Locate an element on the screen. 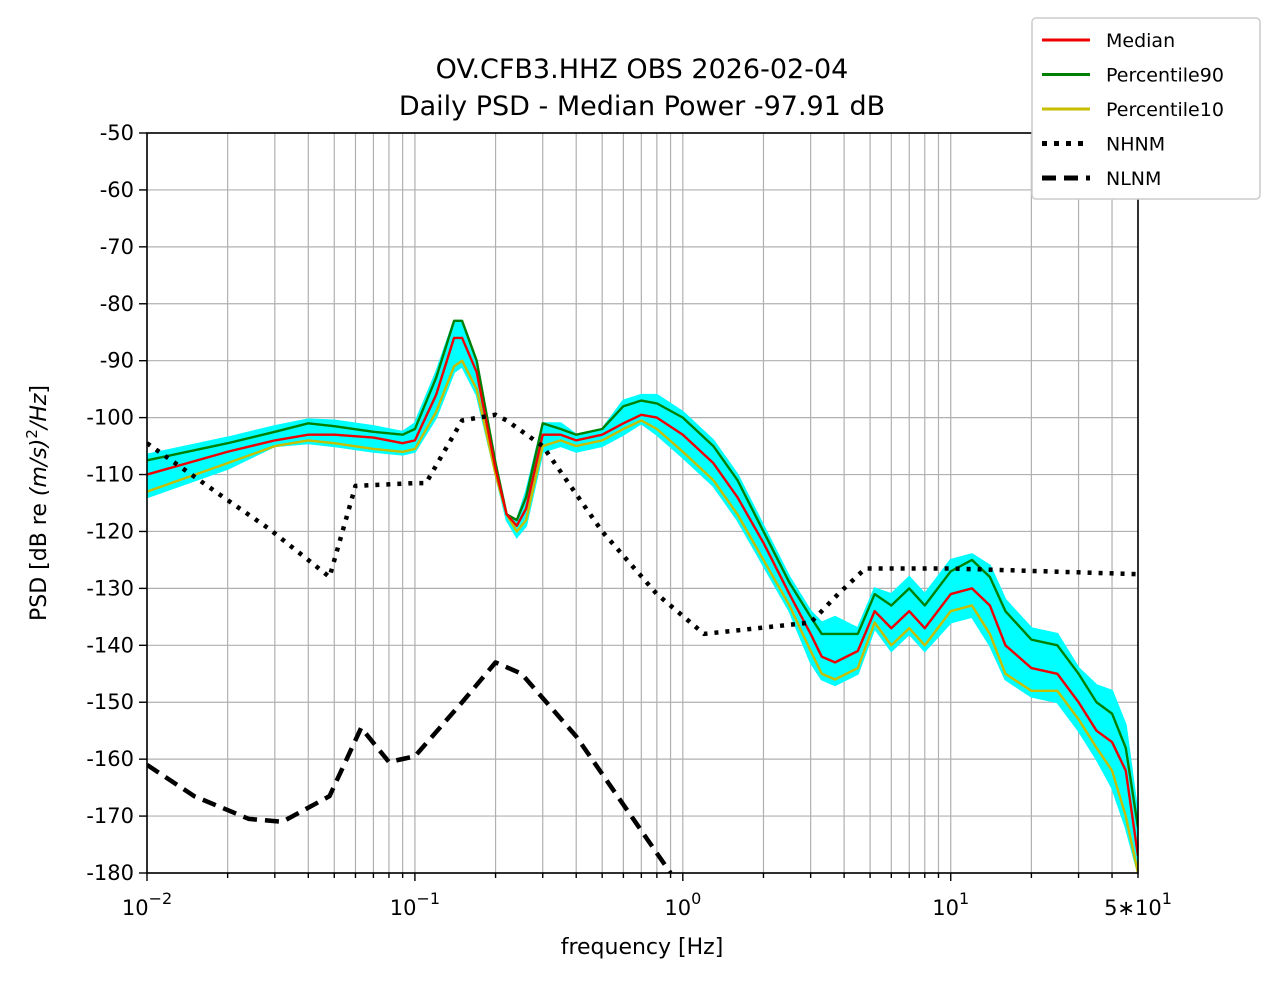 Image resolution: width=1278 pixels, height=981 pixels. series-line-nlnm is located at coordinates (410, 766).